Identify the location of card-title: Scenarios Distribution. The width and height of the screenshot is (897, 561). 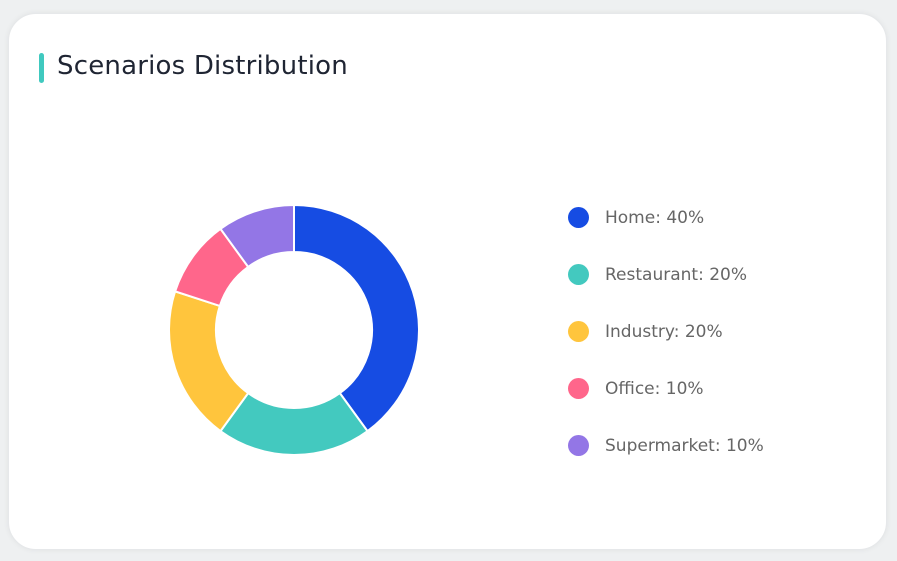
(202, 66).